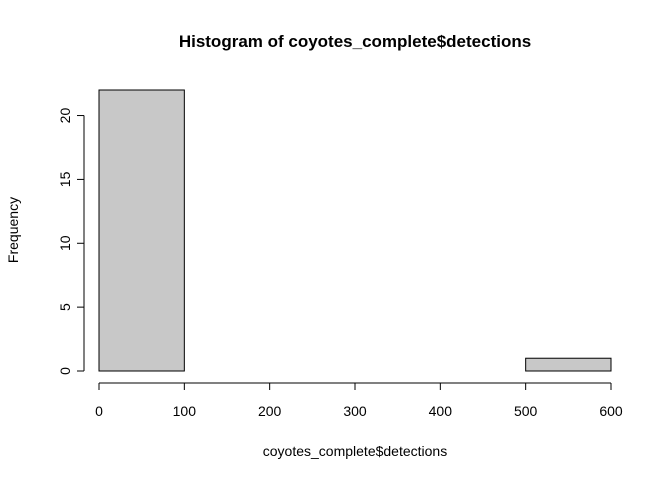 The height and width of the screenshot is (480, 672). I want to click on y-tick-label: 20, so click(65, 116).